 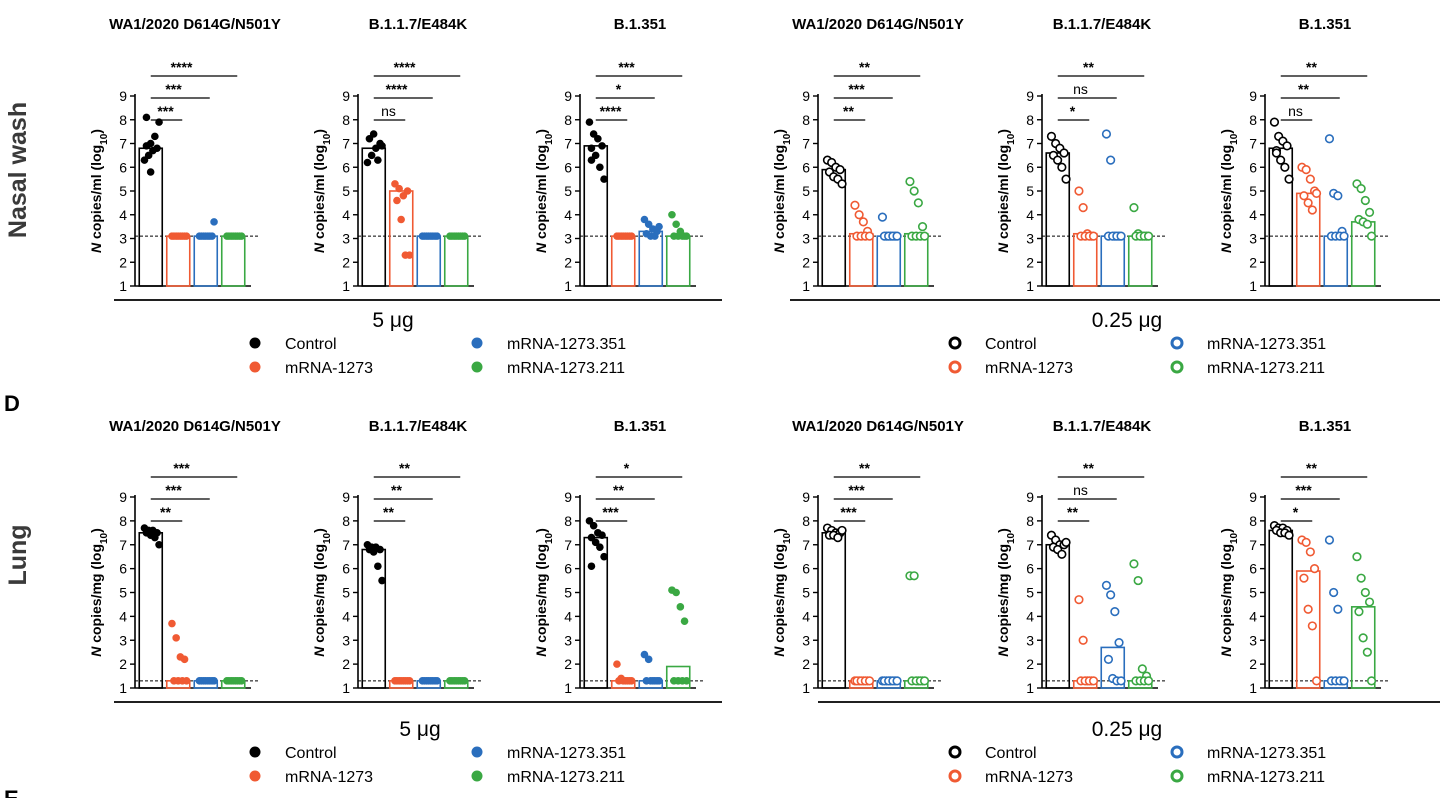 I want to click on panel-title: B.1.351, so click(x=640, y=24).